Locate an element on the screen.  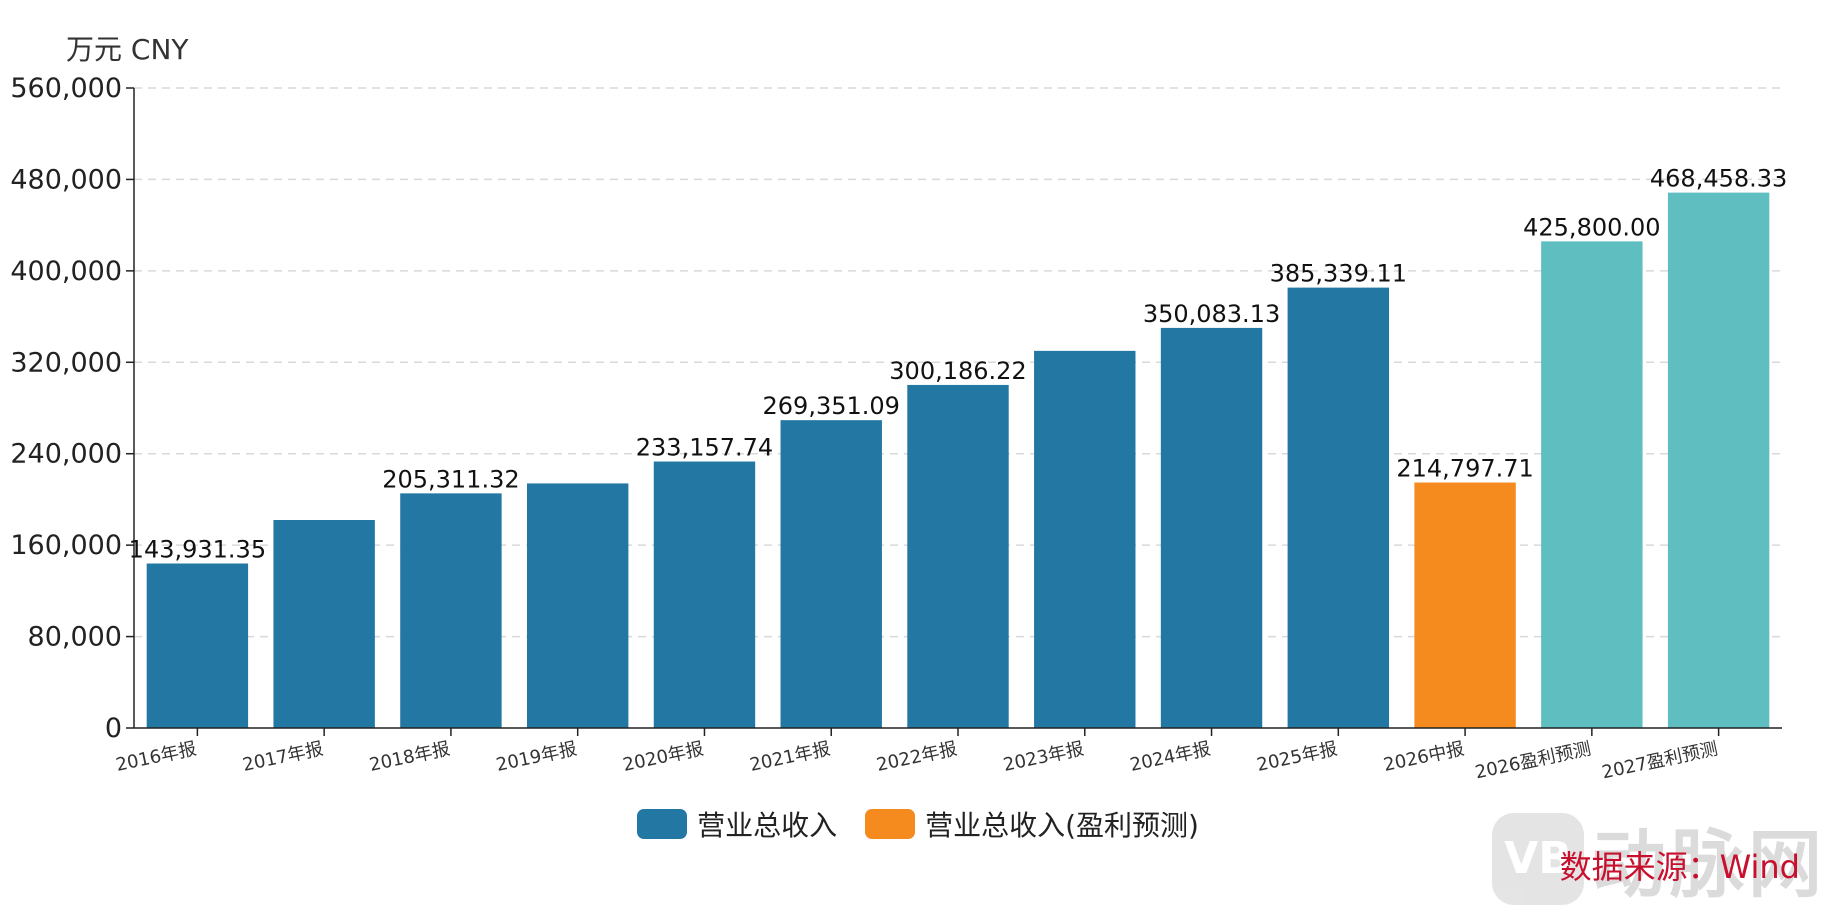
data-label: 300,186.22 is located at coordinates (957, 371).